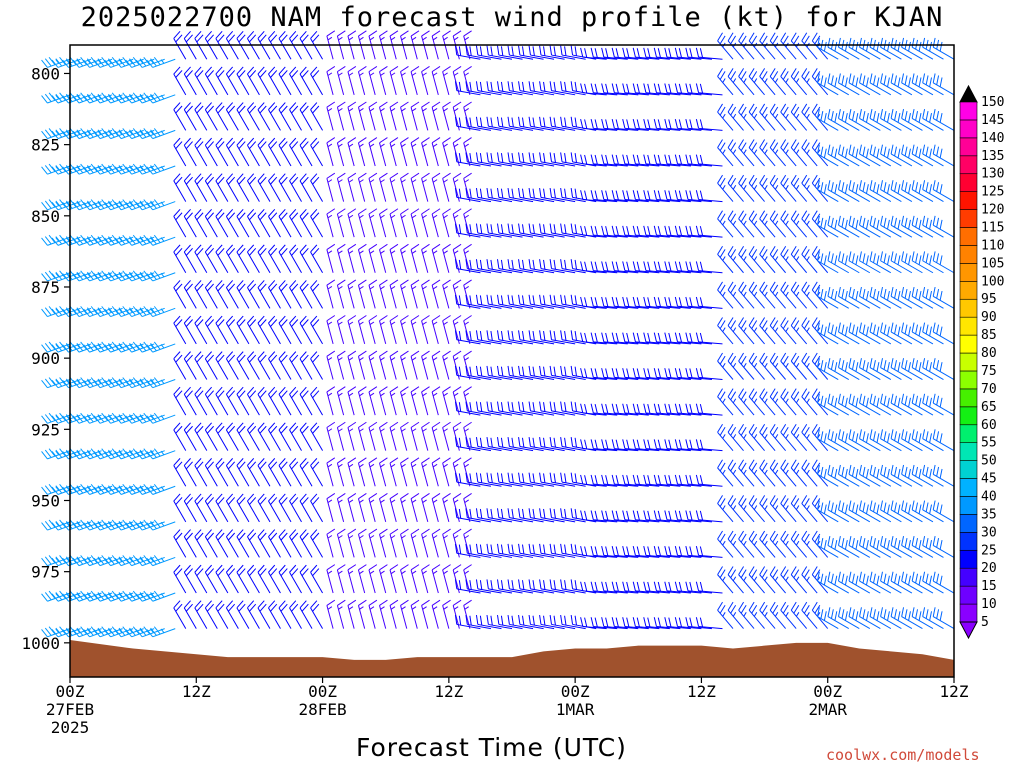 Image resolution: width=1024 pixels, height=768 pixels. I want to click on y-tick-label: 1000, so click(40, 643).